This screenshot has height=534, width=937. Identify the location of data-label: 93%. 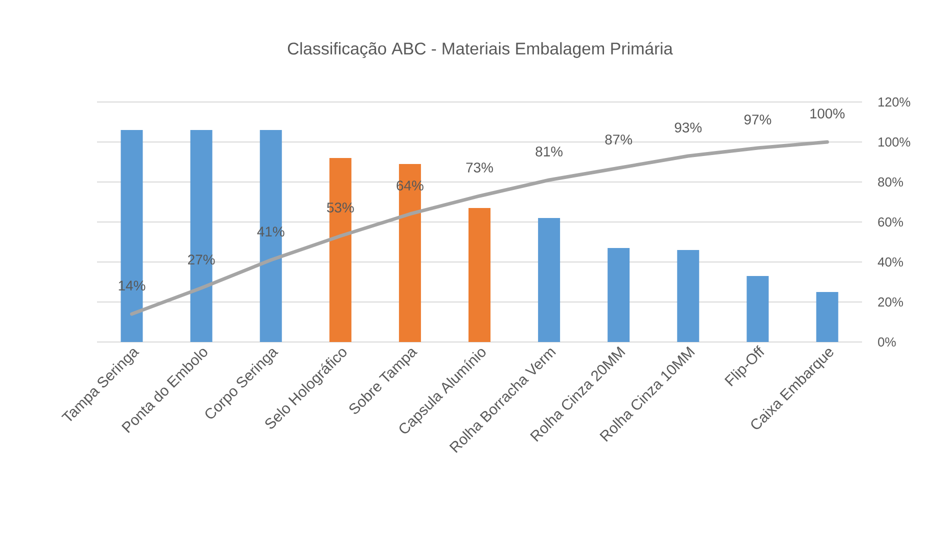
(688, 127).